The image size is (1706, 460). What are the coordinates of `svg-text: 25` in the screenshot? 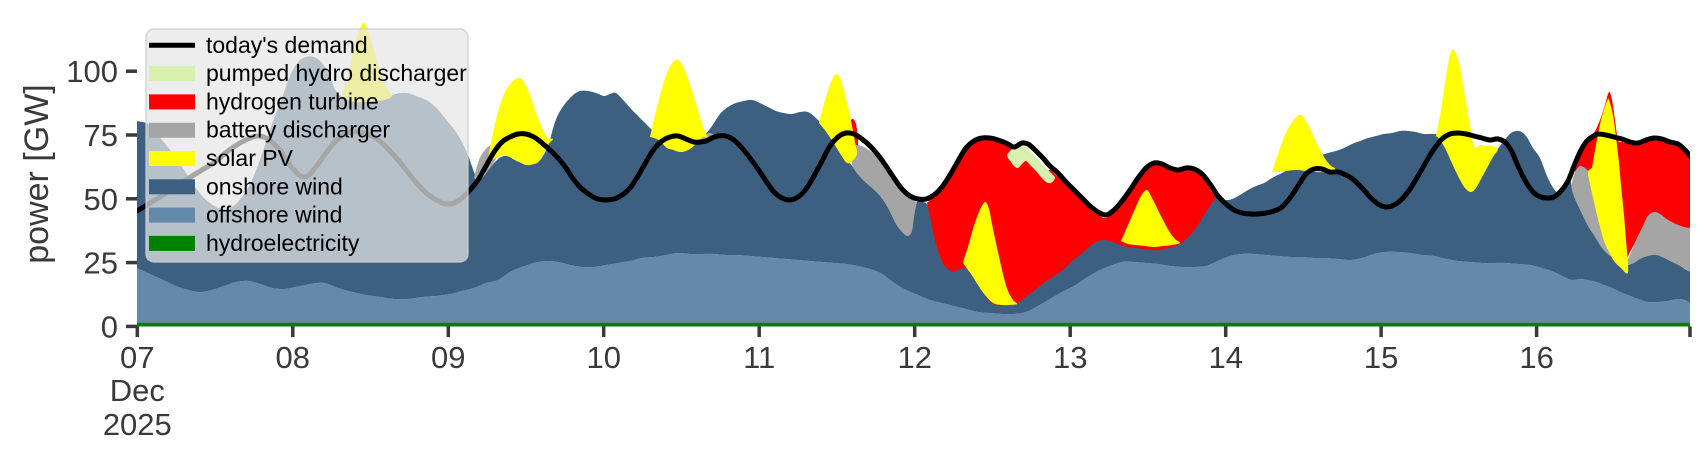 It's located at (101, 263).